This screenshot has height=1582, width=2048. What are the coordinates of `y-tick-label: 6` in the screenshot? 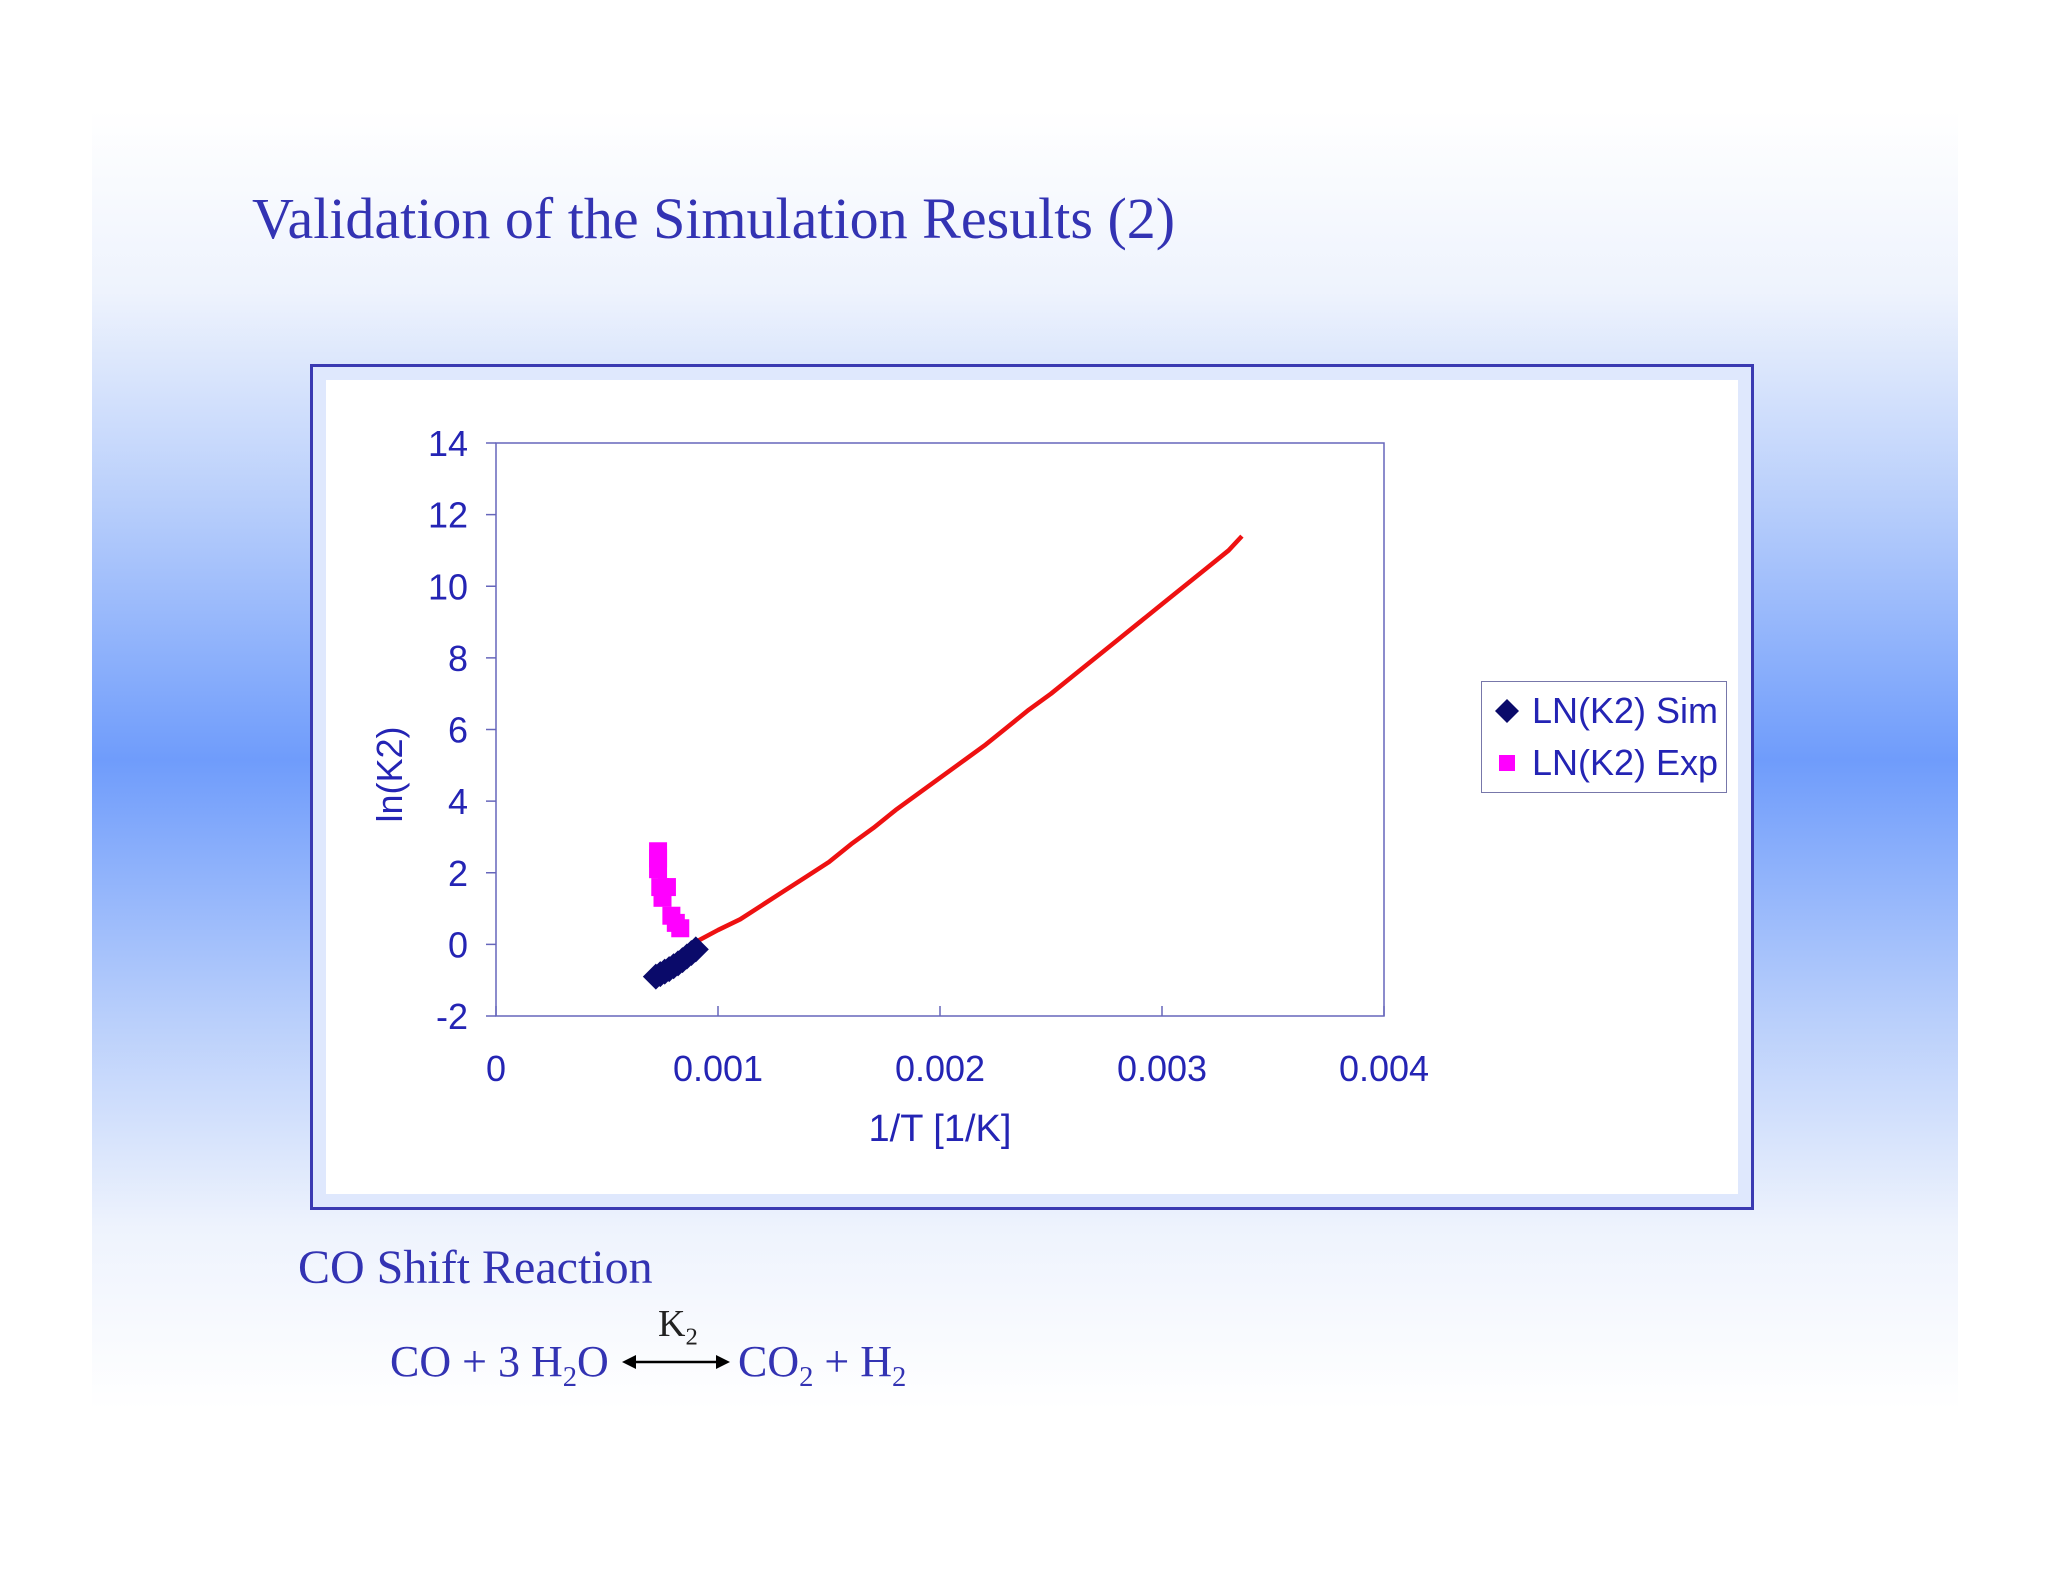 It's located at (458, 730).